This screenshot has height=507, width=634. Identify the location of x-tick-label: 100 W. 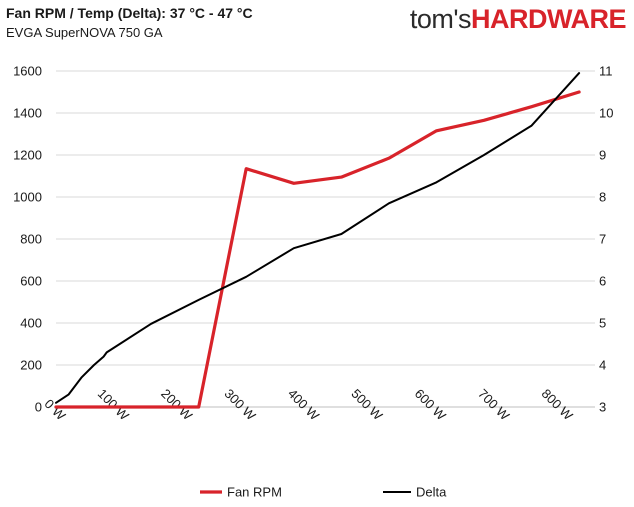
(114, 405).